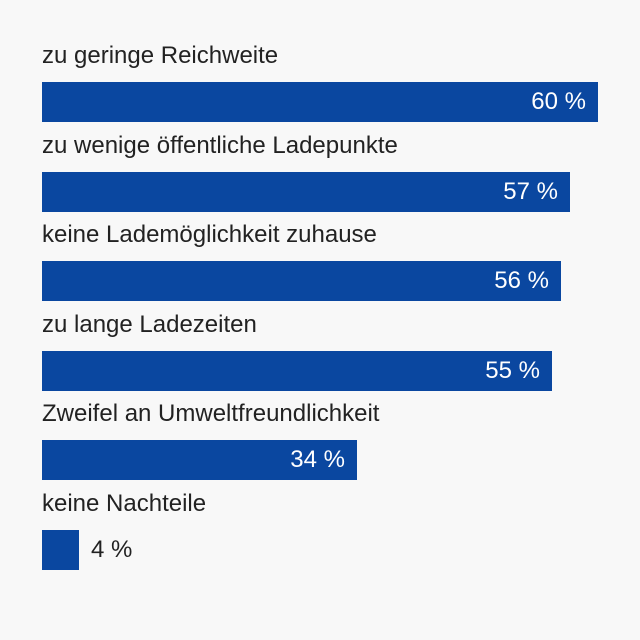  Describe the element at coordinates (124, 503) in the screenshot. I see `category-label: keine Nachteile` at that location.